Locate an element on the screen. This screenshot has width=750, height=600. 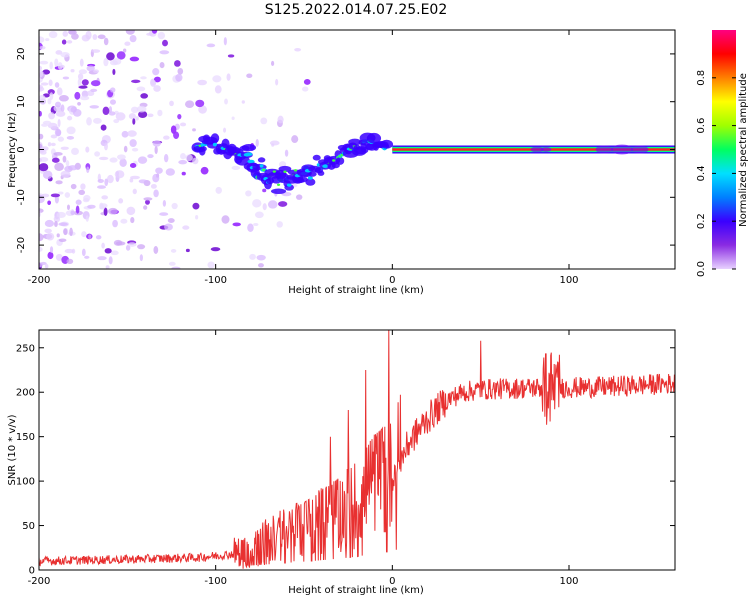
colorbar-tick-label: 0.0 is located at coordinates (701, 269).